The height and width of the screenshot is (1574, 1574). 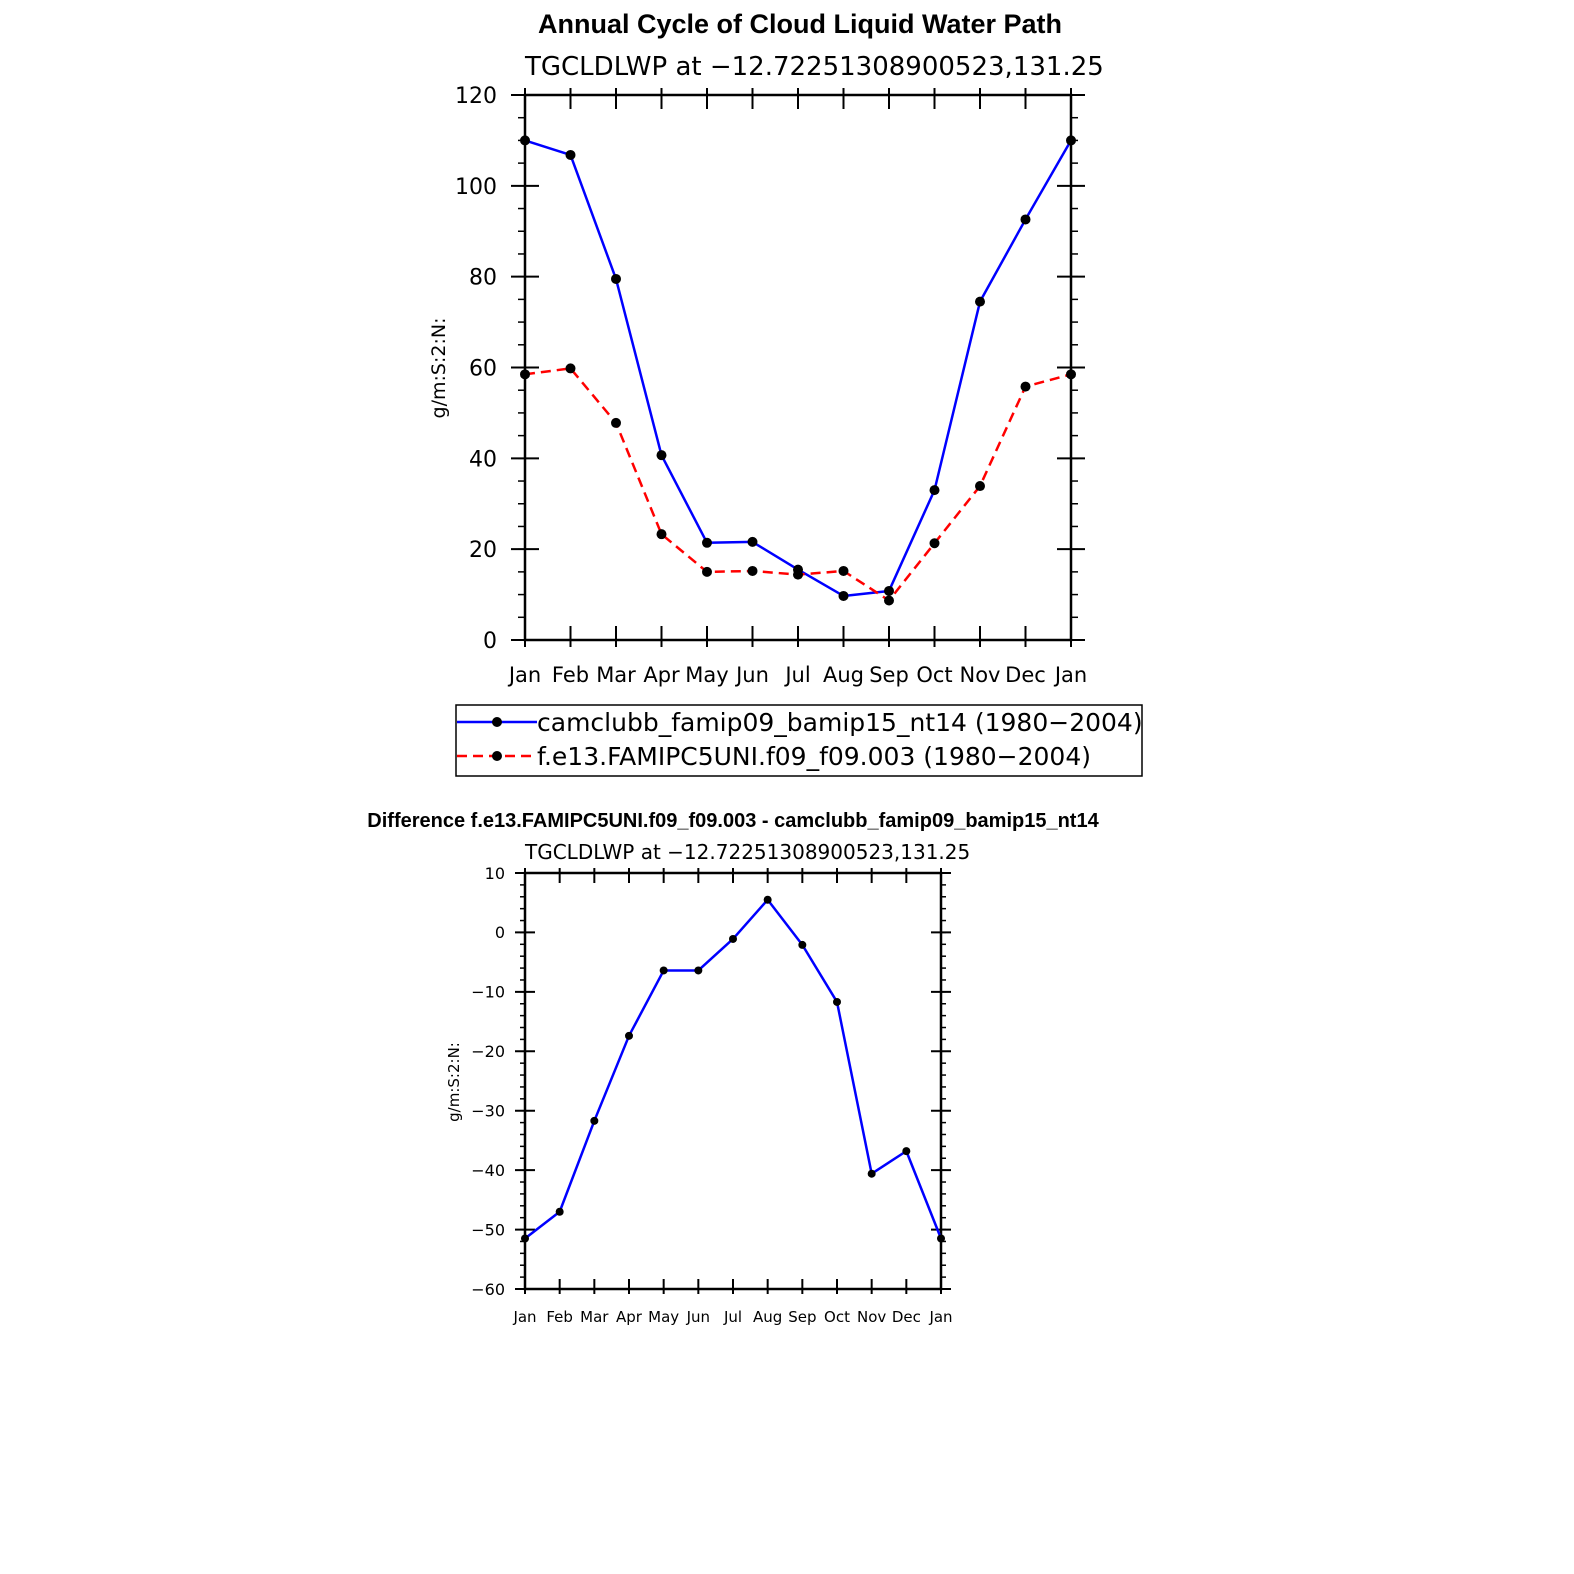 What do you see at coordinates (629, 1317) in the screenshot?
I see `chart2-xtick-label: Apr` at bounding box center [629, 1317].